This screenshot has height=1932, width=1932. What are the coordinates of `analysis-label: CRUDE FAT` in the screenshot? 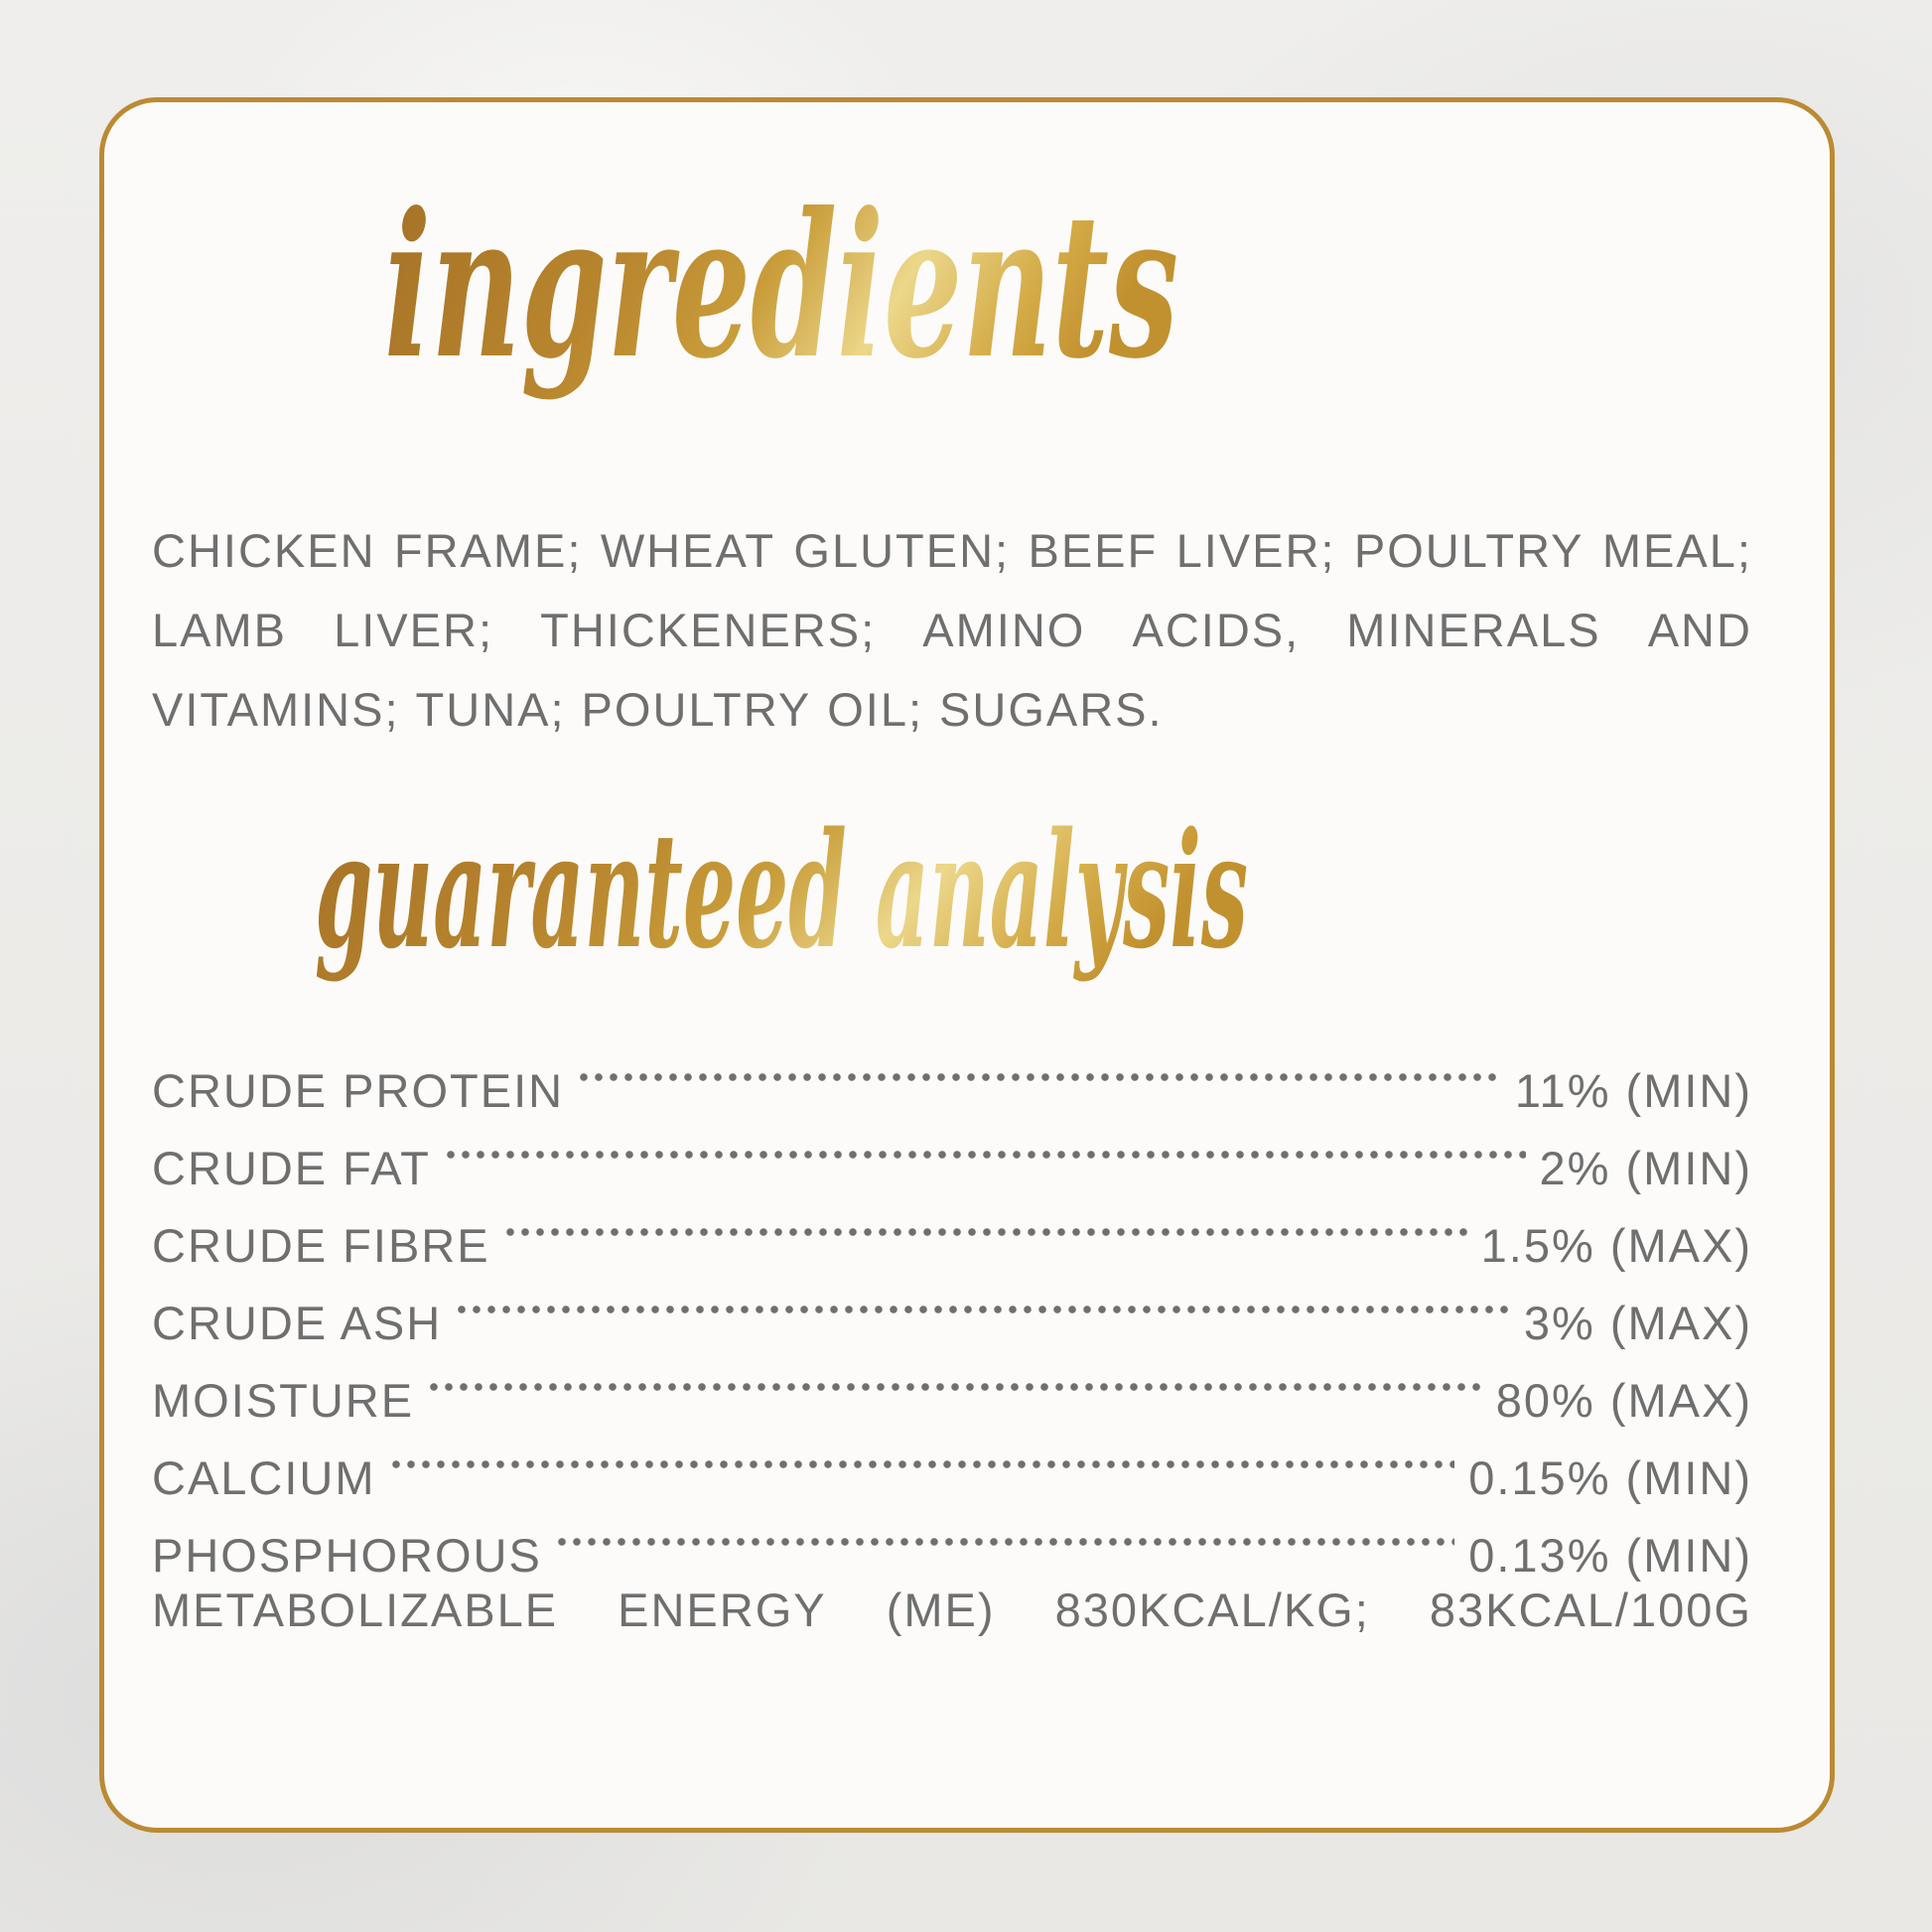 It's located at (292, 1168).